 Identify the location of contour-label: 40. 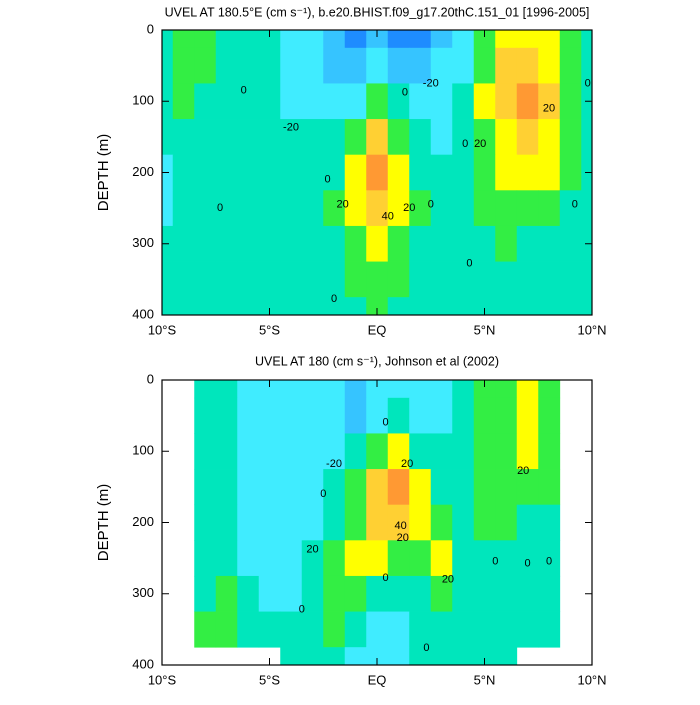
(388, 217).